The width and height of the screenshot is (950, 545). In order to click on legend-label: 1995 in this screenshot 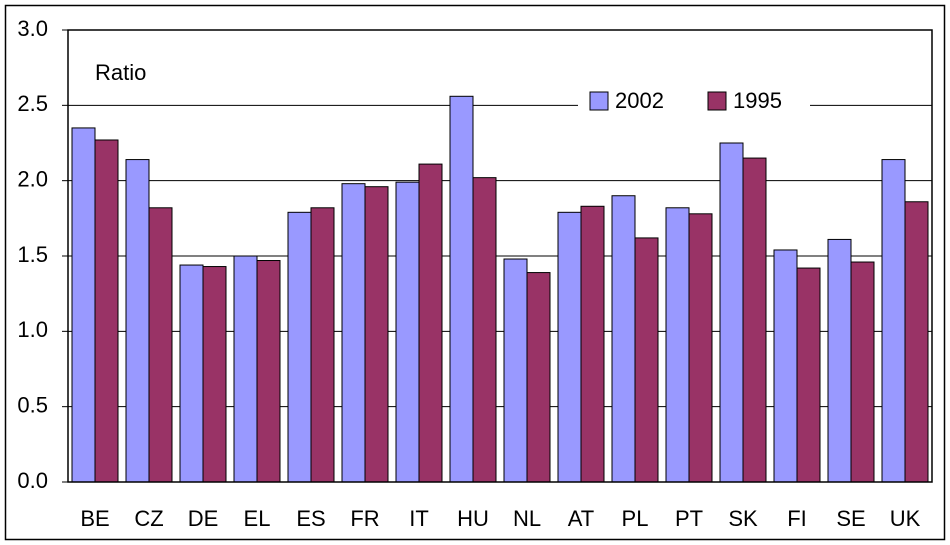, I will do `click(757, 100)`.